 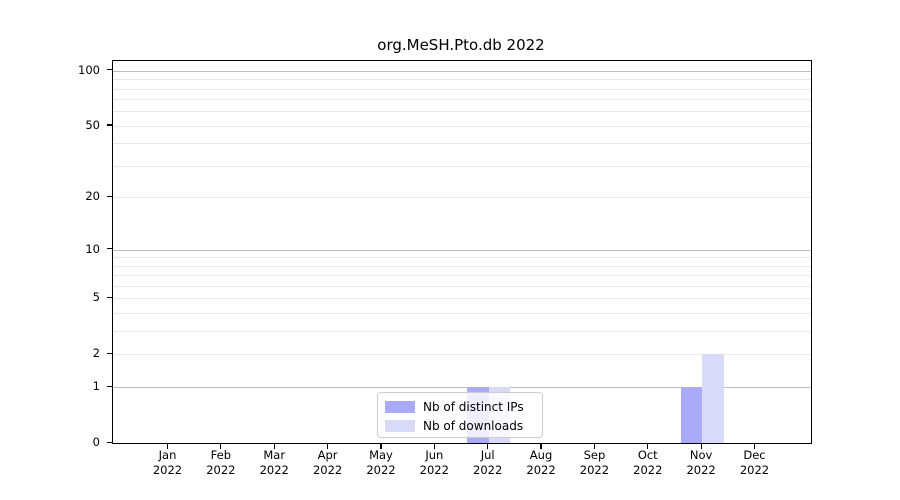 What do you see at coordinates (96, 353) in the screenshot?
I see `y-tick-label: 2` at bounding box center [96, 353].